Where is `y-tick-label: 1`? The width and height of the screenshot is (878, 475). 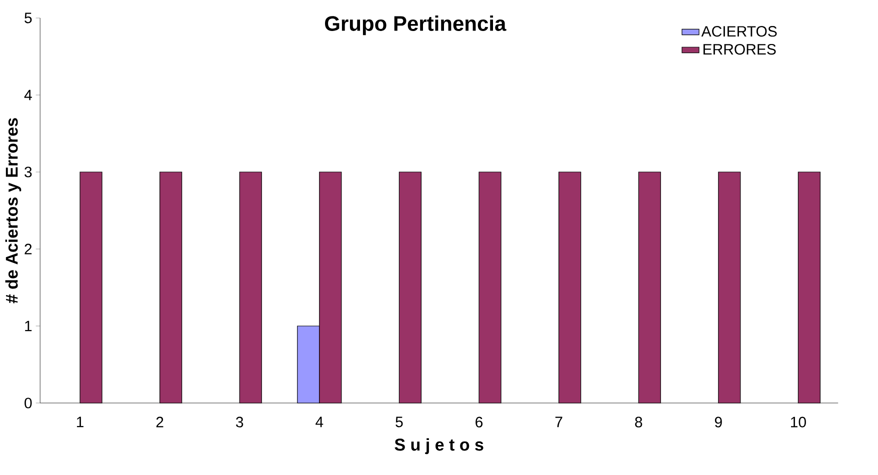
y-tick-label: 1 is located at coordinates (28, 326).